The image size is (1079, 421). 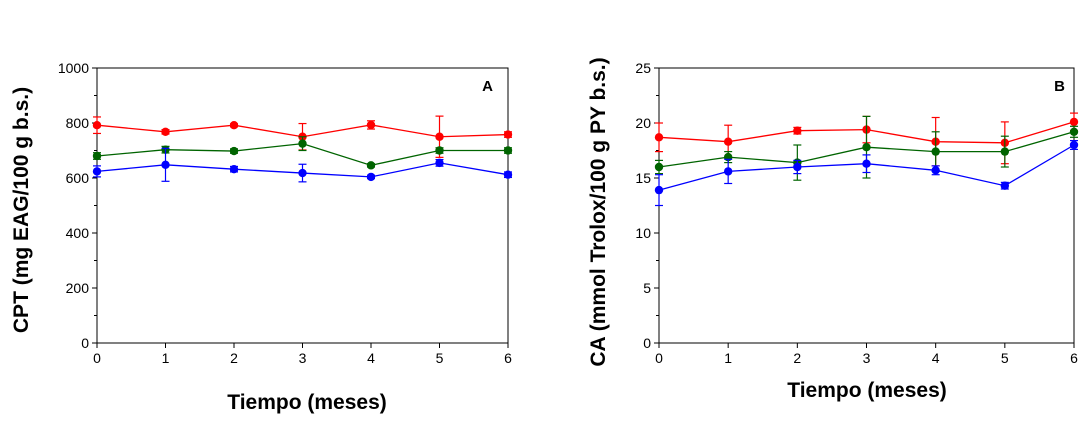 I want to click on panel-a-x-tick-label: 5, so click(x=440, y=358).